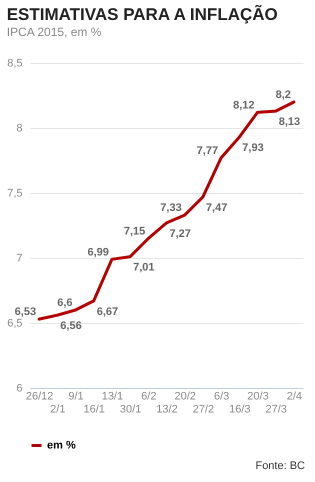 The height and width of the screenshot is (482, 315). I want to click on data-label: 6,99, so click(98, 252).